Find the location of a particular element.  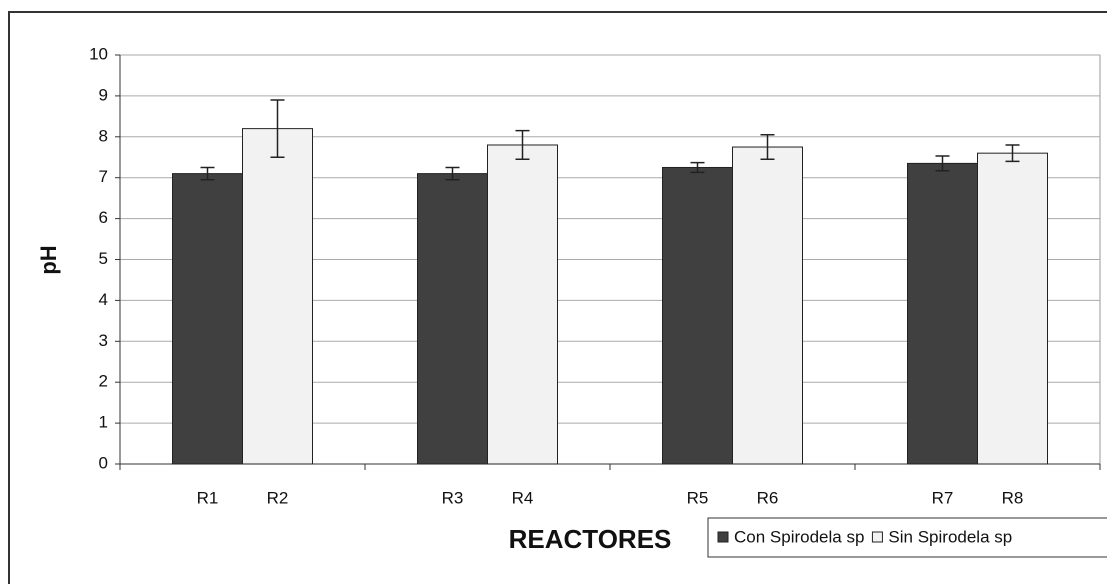

y-tick-label: 9 is located at coordinates (103, 94).